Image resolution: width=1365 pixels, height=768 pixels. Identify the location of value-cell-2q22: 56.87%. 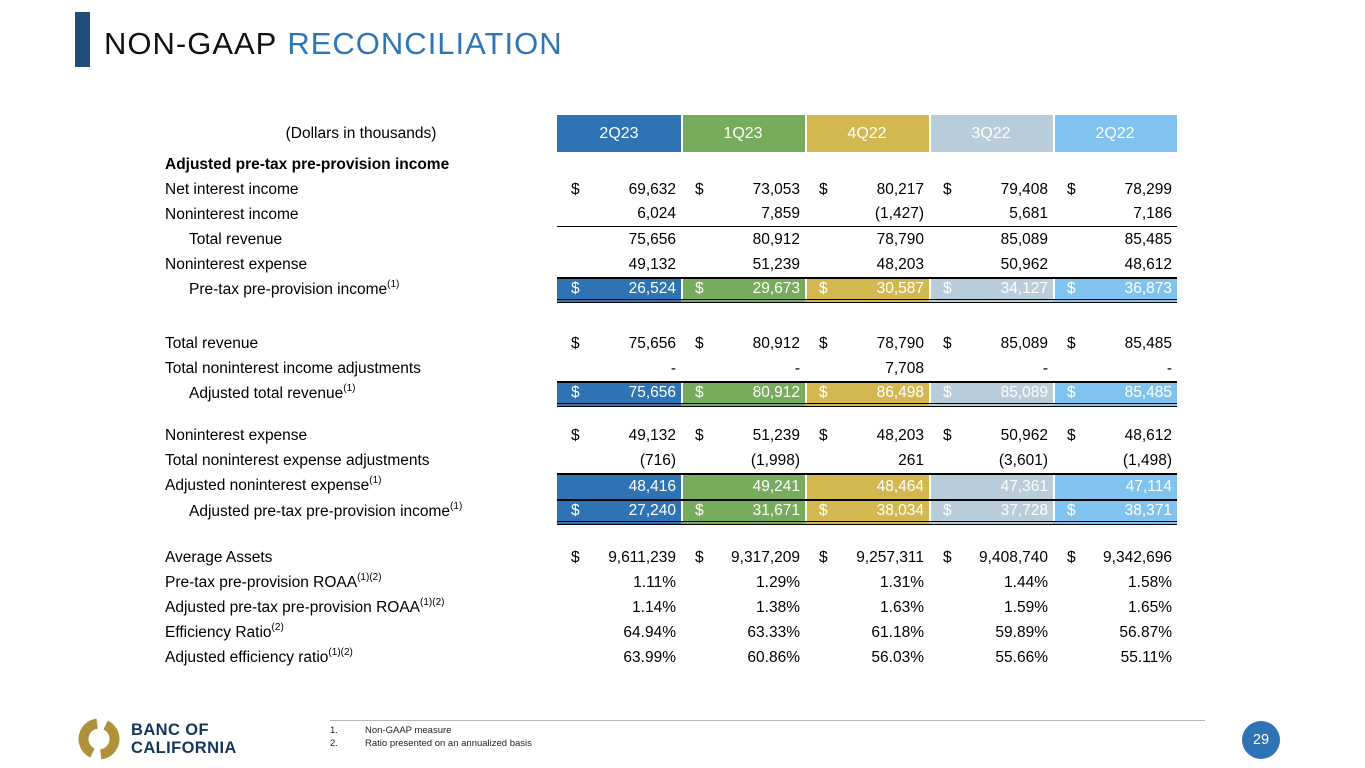
(1115, 632).